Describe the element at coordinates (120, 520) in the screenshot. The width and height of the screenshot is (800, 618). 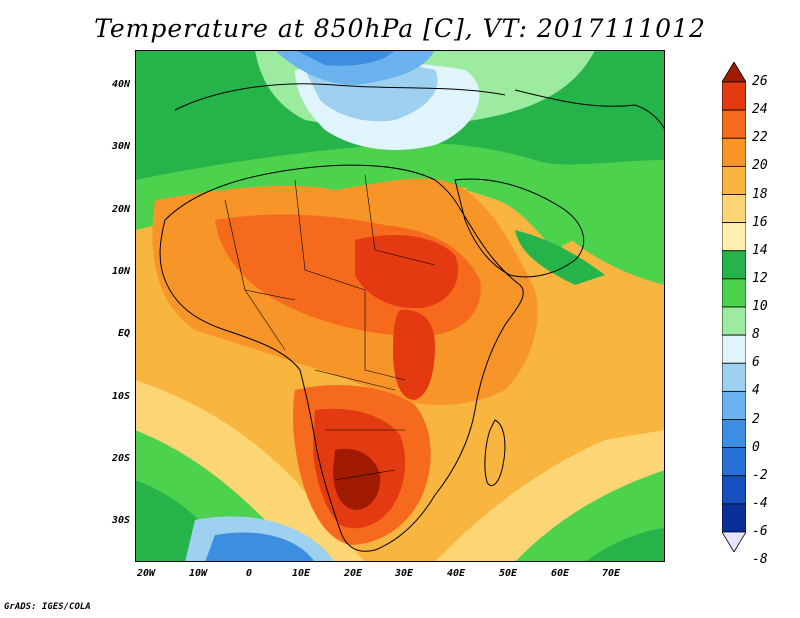
I see `lat-label: 30S` at that location.